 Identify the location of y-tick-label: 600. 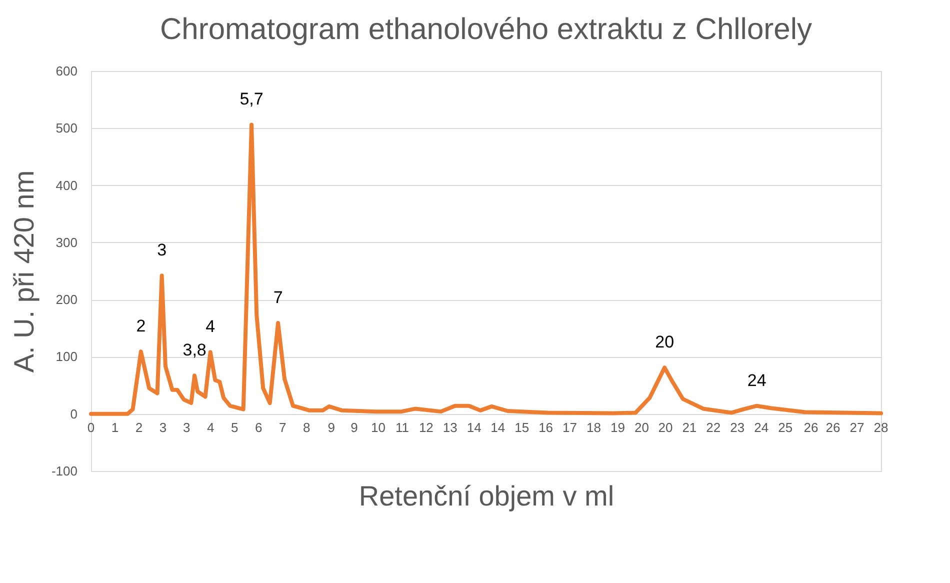
(67, 71).